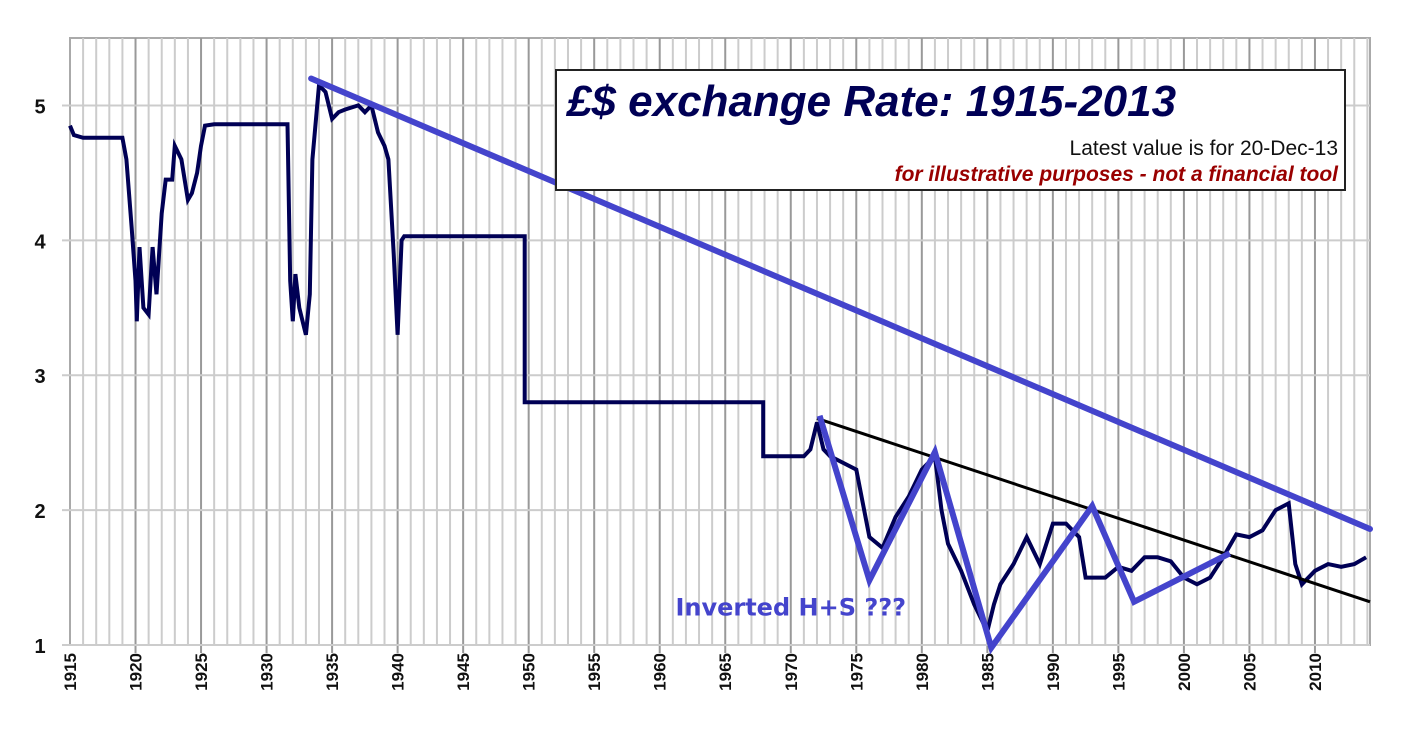 The width and height of the screenshot is (1405, 755). I want to click on inverted-hs-label: Inverted H+S ???, so click(790, 607).